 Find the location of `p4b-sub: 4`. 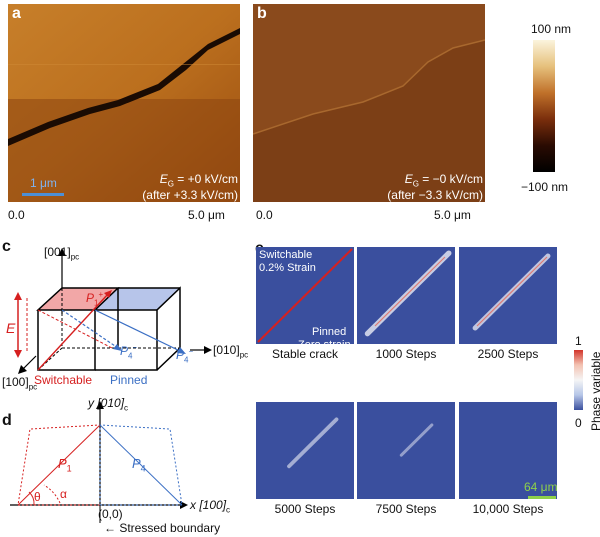

p4b-sub: 4 is located at coordinates (186, 360).